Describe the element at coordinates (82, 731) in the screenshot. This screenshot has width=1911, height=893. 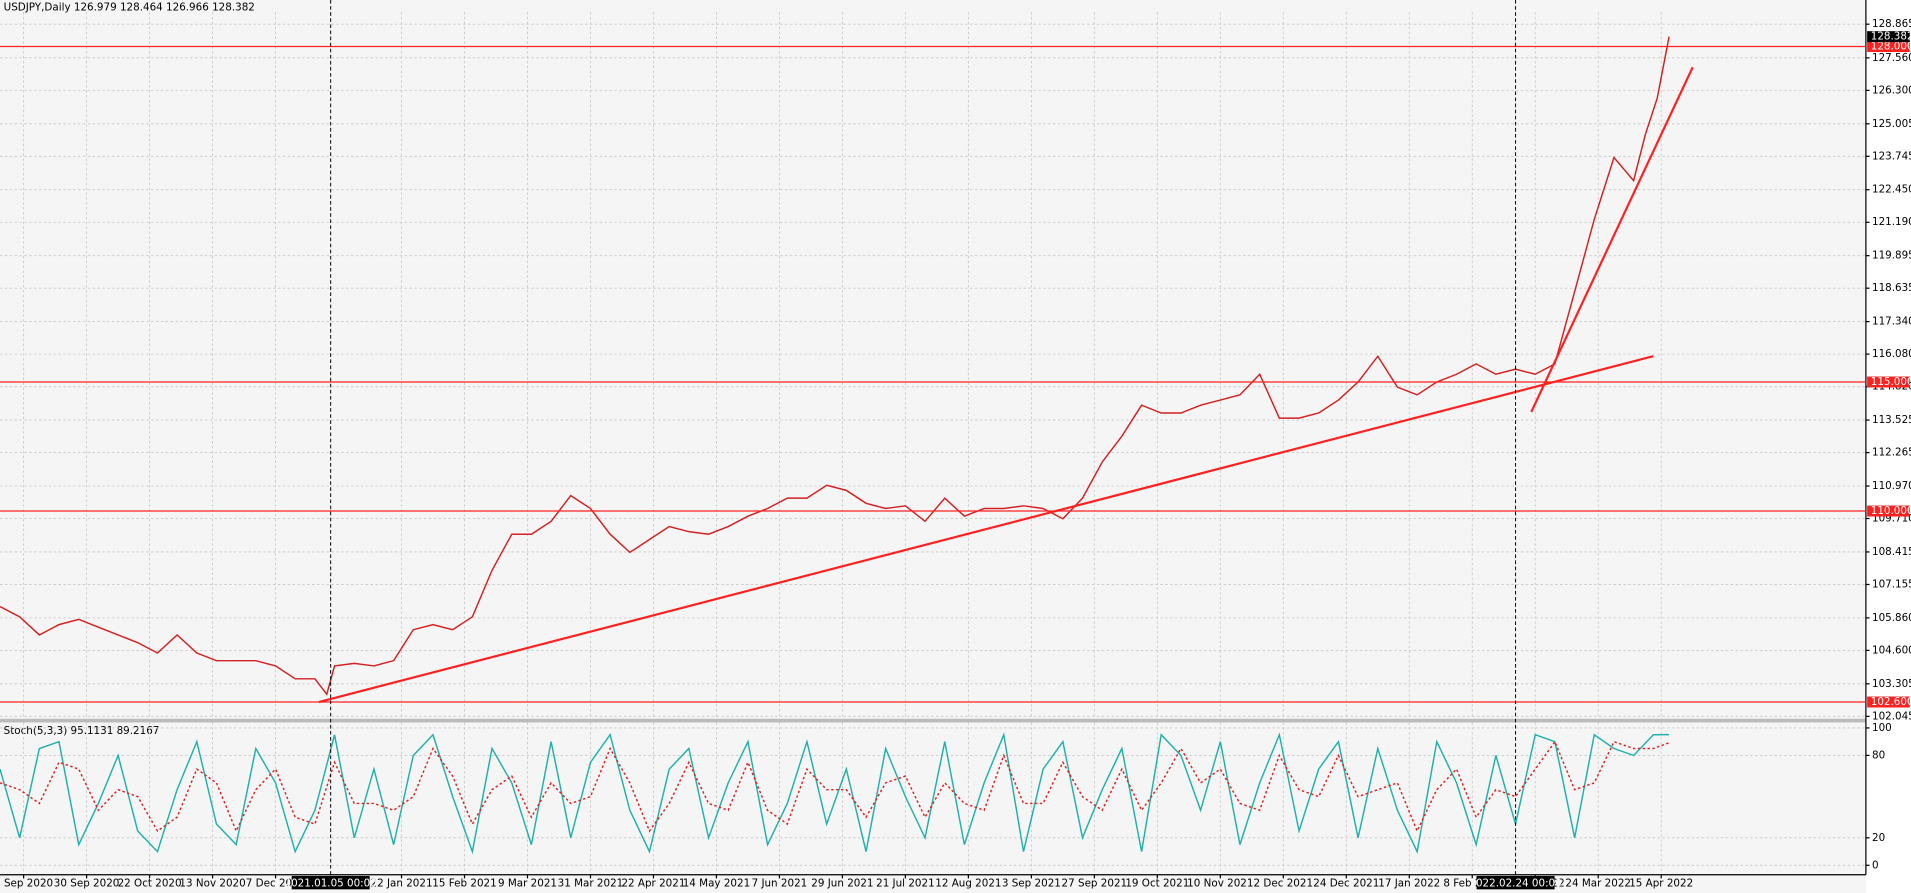
I see `indicator-title: Stoch(5,3,3) 95.1131 89.2167` at that location.